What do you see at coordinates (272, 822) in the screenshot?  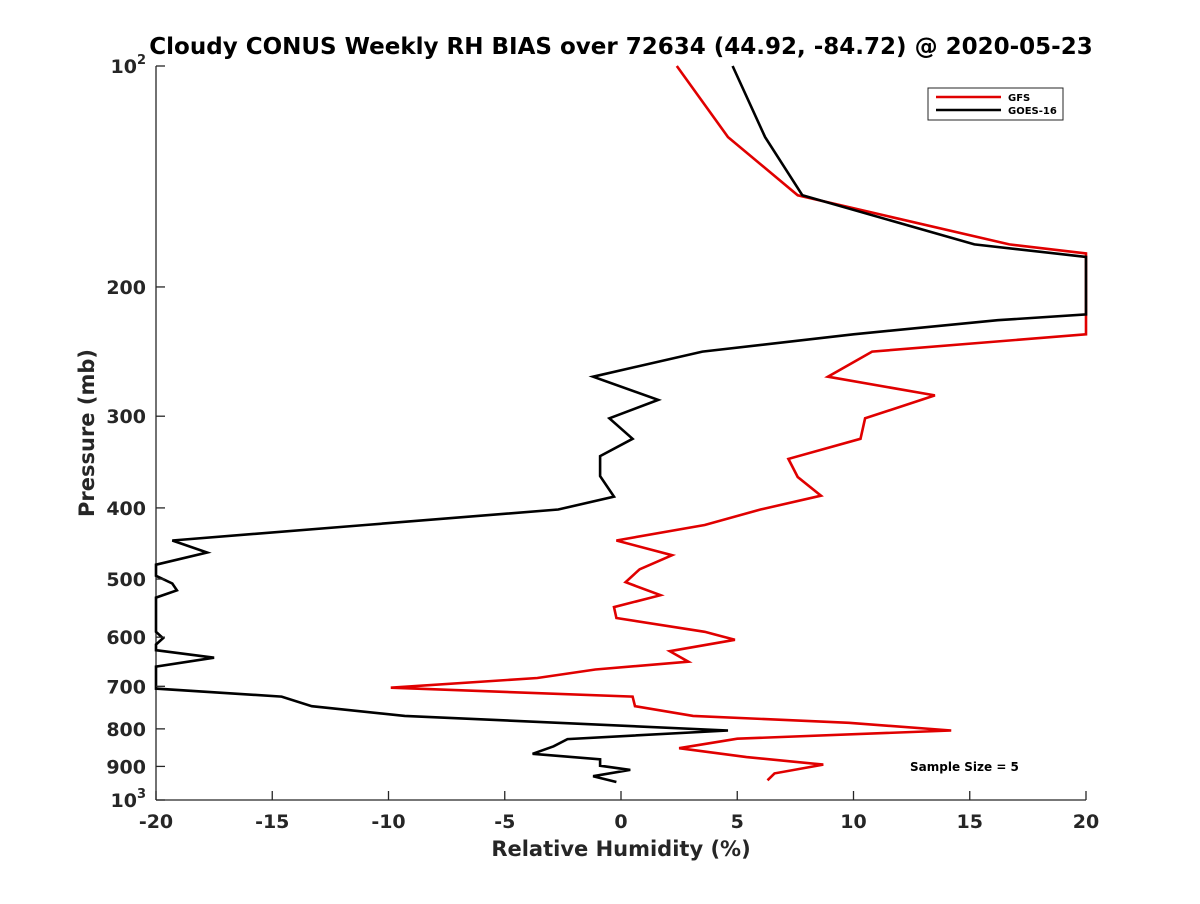 I see `x-tick-label: -15` at bounding box center [272, 822].